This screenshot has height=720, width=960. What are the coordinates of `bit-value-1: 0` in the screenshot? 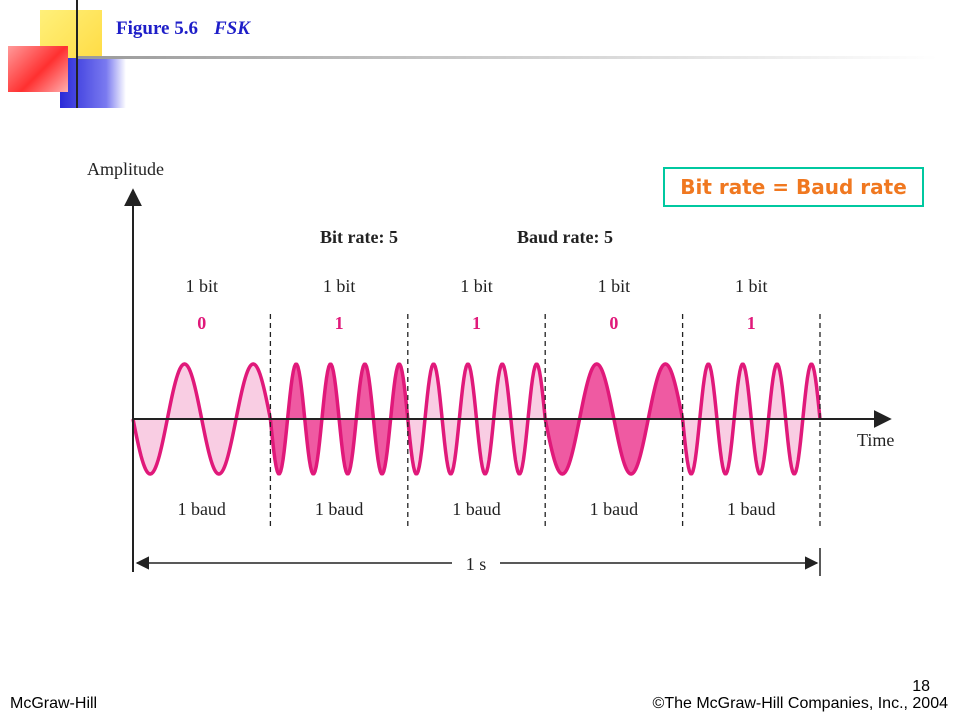 It's located at (201, 323).